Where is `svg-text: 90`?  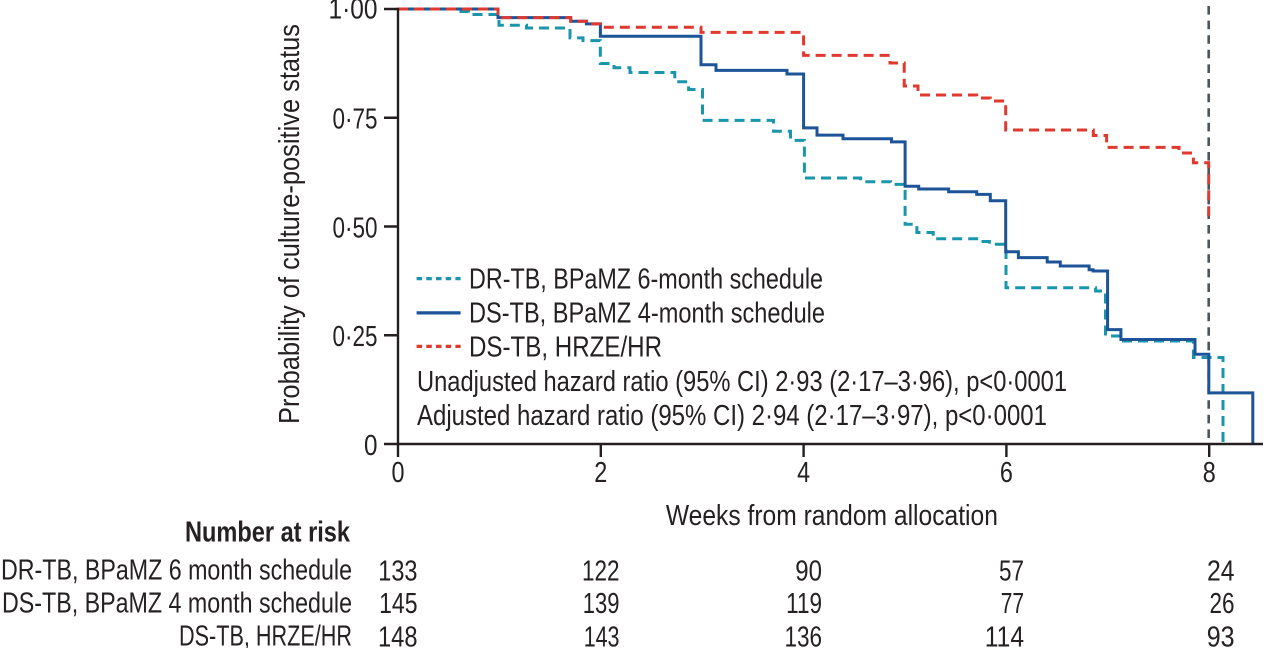 svg-text: 90 is located at coordinates (808, 571).